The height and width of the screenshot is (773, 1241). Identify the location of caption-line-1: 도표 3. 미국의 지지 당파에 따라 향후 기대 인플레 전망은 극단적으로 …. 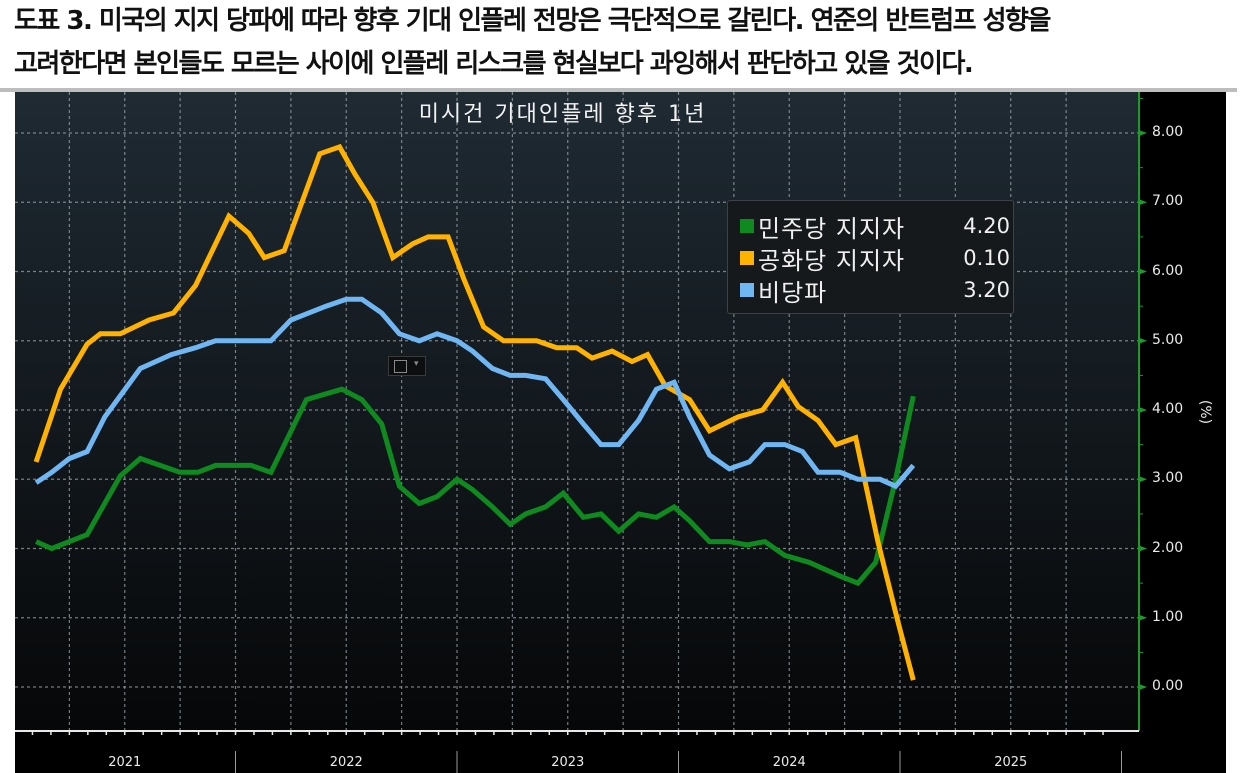
(532, 21).